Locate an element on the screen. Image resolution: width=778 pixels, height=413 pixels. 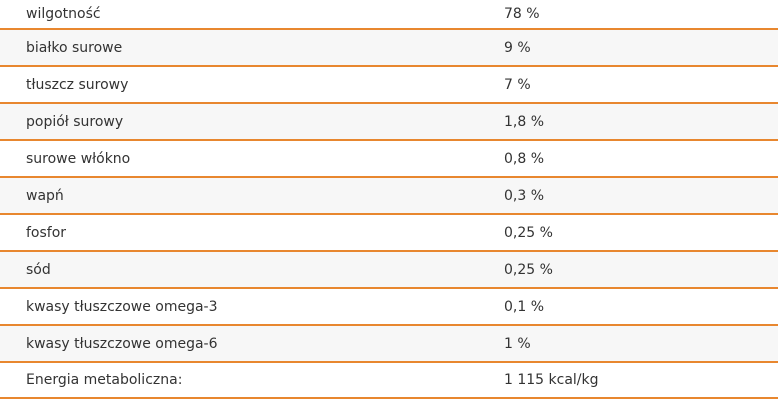
table-row: wilgotność 78 % is located at coordinates (389, 15).